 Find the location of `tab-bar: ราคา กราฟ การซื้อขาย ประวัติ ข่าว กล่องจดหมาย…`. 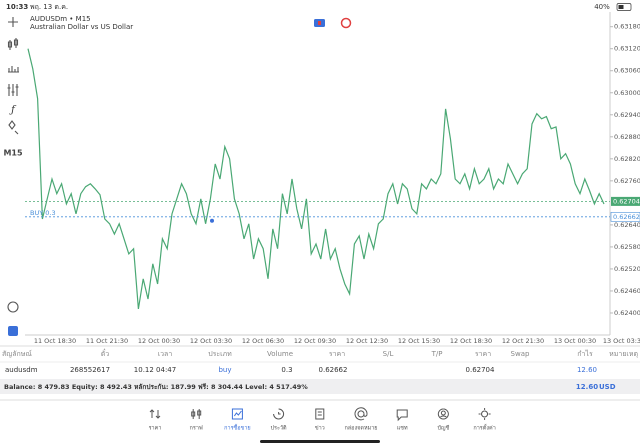

tab-bar: ราคา กราฟ การซื้อขาย ประวัติ ข่าว กล่องจดหมาย… is located at coordinates (322, 419).